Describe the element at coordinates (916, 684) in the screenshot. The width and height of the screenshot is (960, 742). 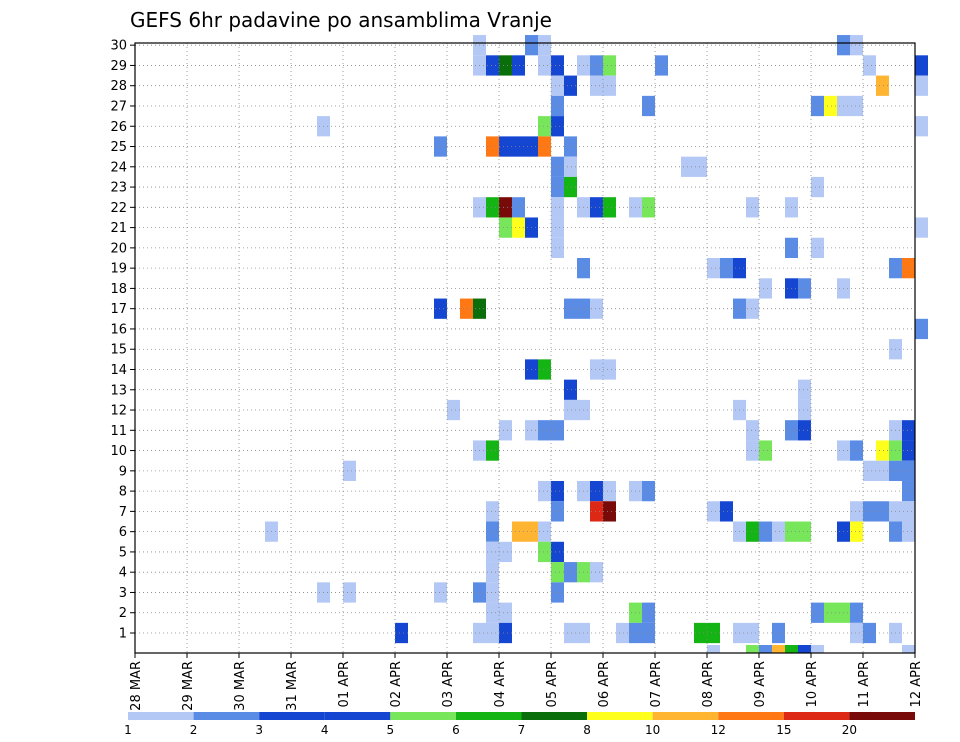
I see `x-tick-label: 12 APR` at that location.